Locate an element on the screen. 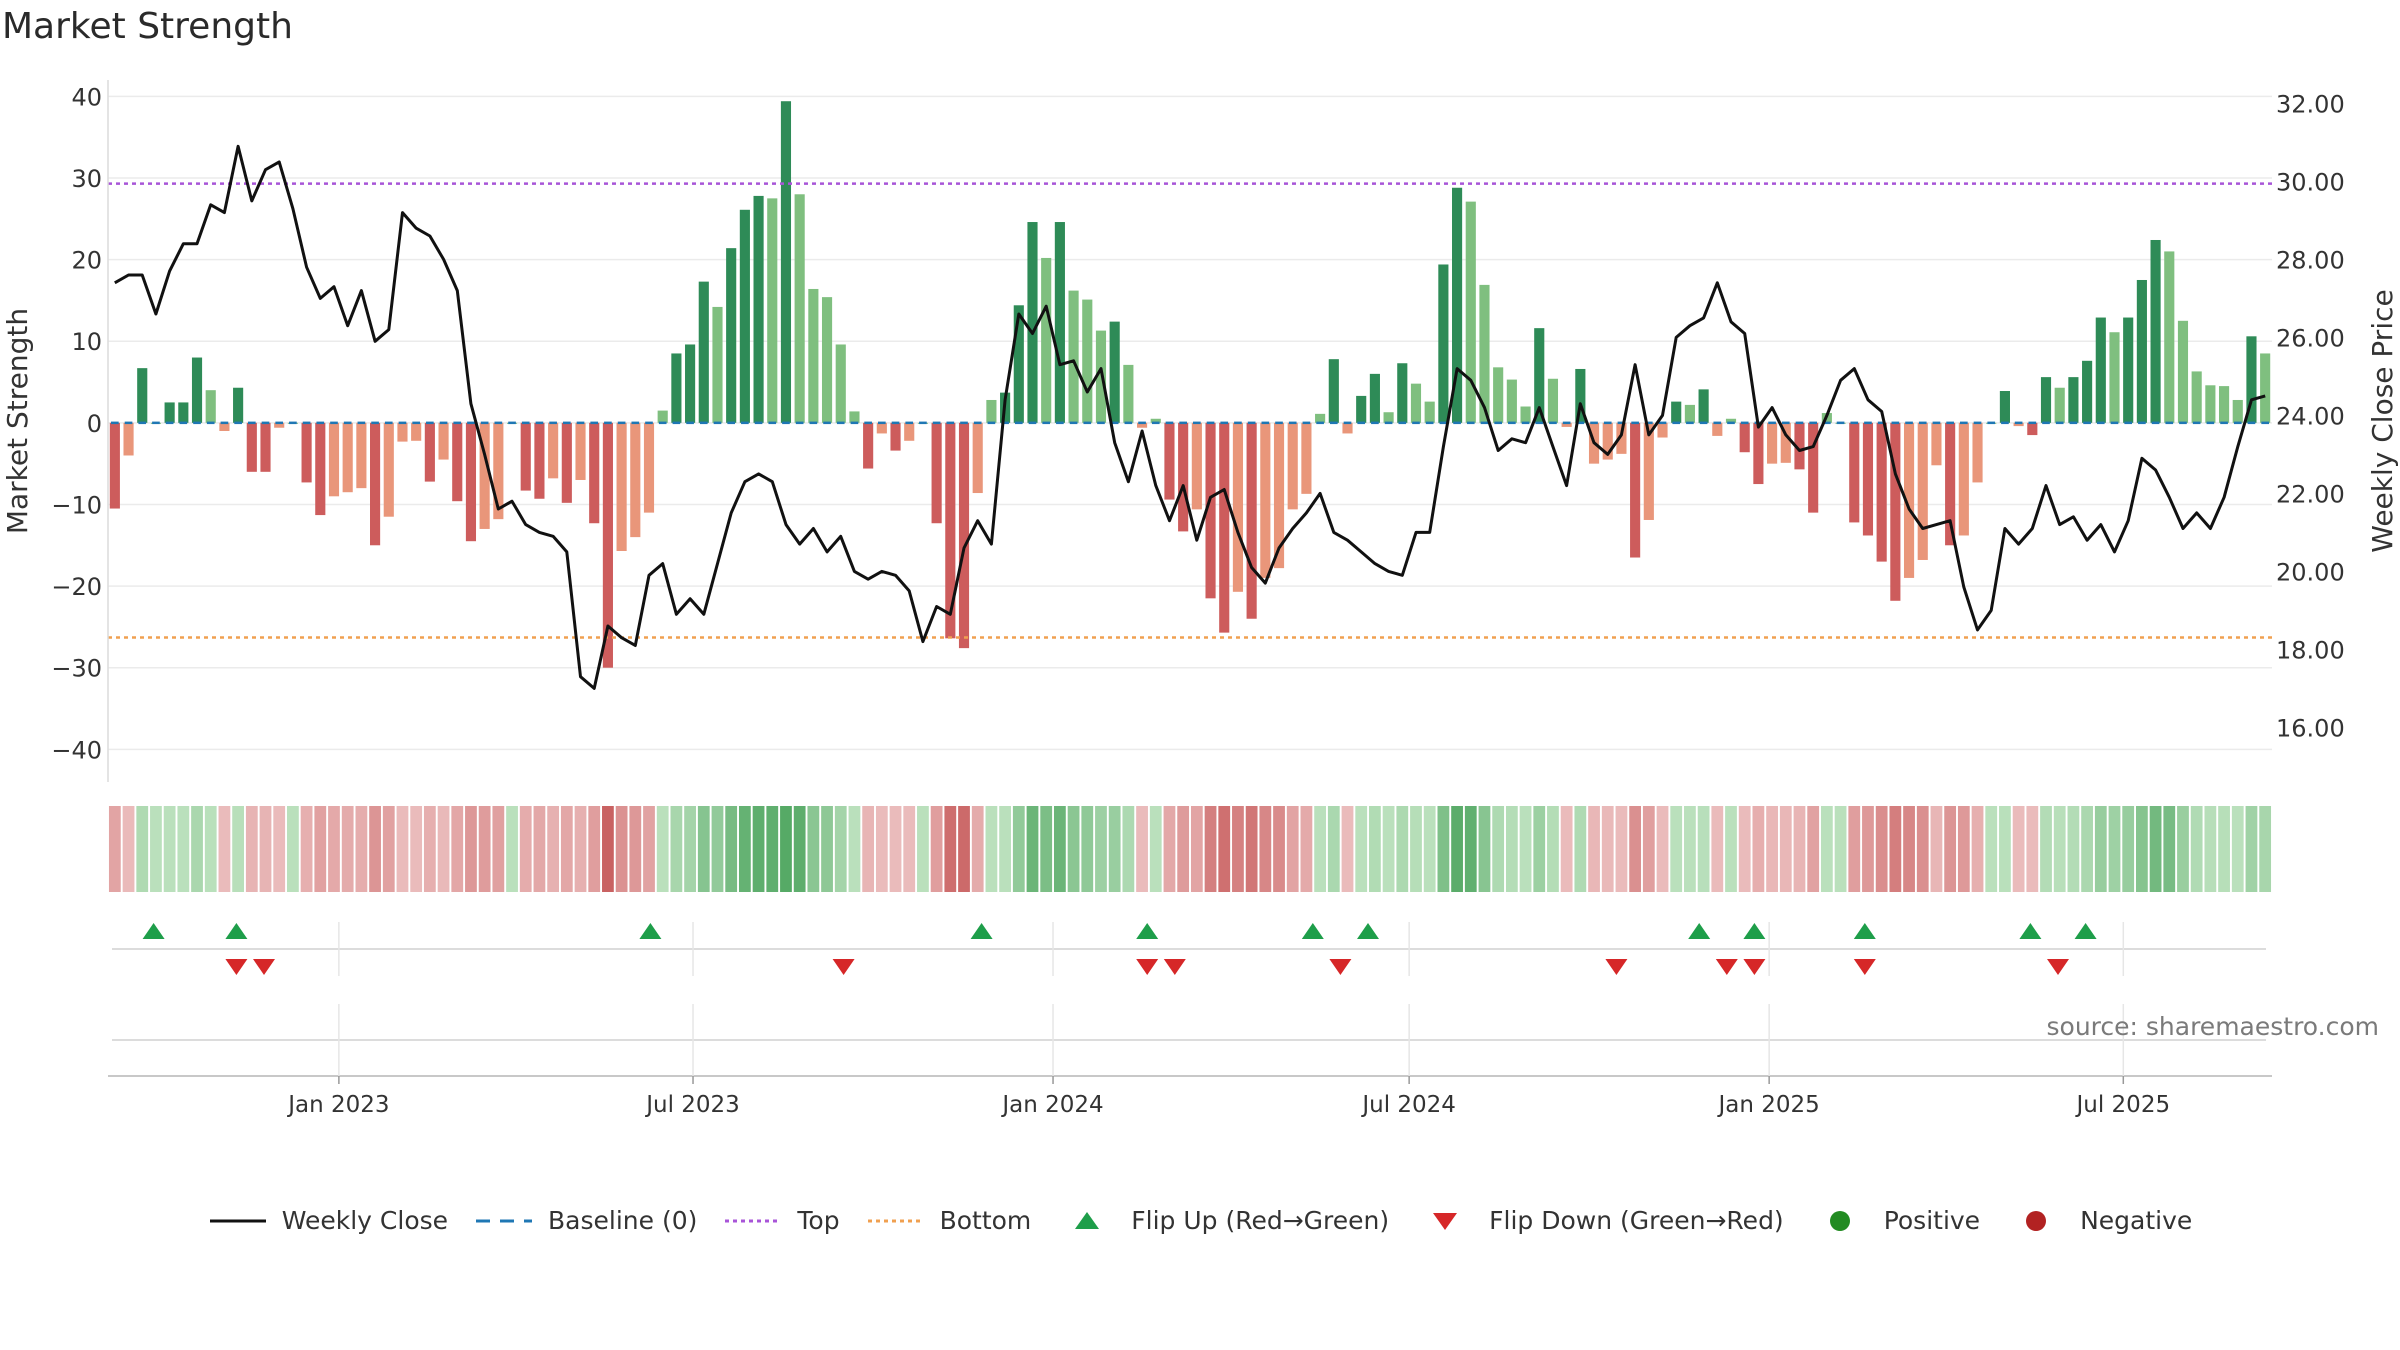 Image resolution: width=2400 pixels, height=1350 pixels. legend-item-negative: Negative is located at coordinates (2099, 1220).